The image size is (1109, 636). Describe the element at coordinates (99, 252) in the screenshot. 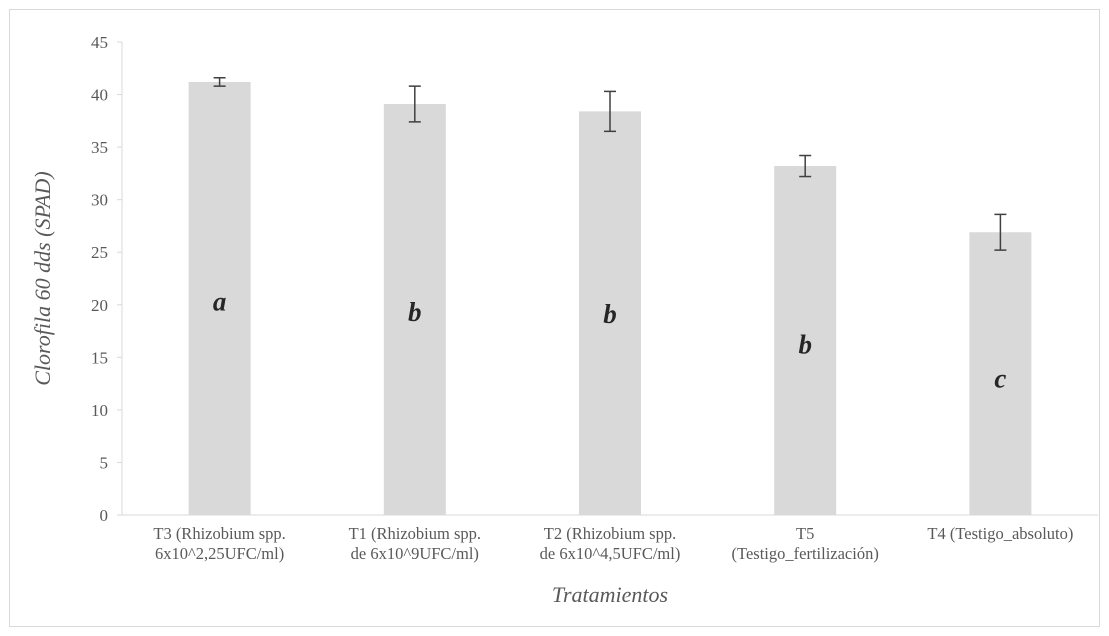

I see `y-tick-label: 25` at that location.